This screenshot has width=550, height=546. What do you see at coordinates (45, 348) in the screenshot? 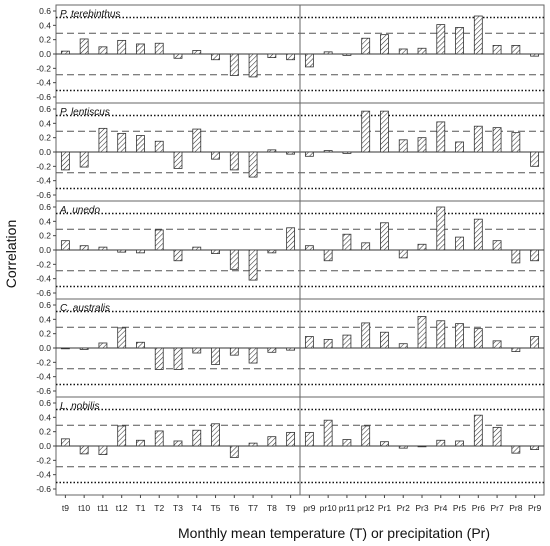
I see `y-tick-label: 0.0` at bounding box center [45, 348].